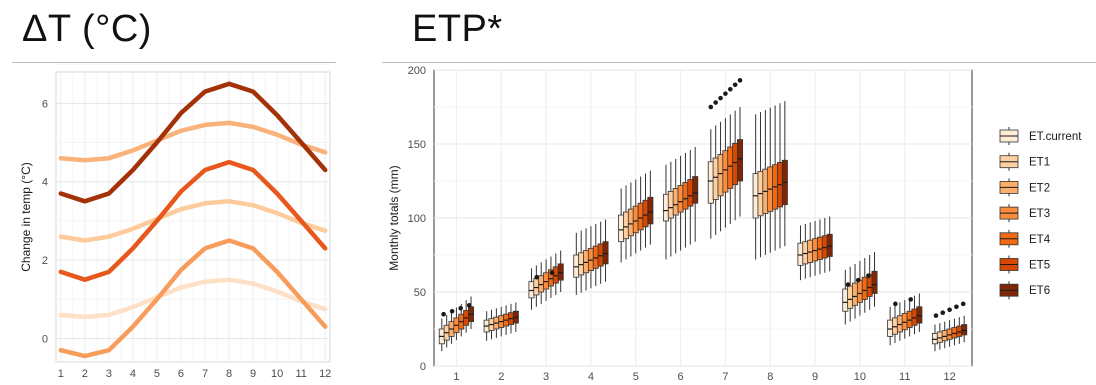 The height and width of the screenshot is (385, 1096). I want to click on legend-label: ET6, so click(1039, 291).